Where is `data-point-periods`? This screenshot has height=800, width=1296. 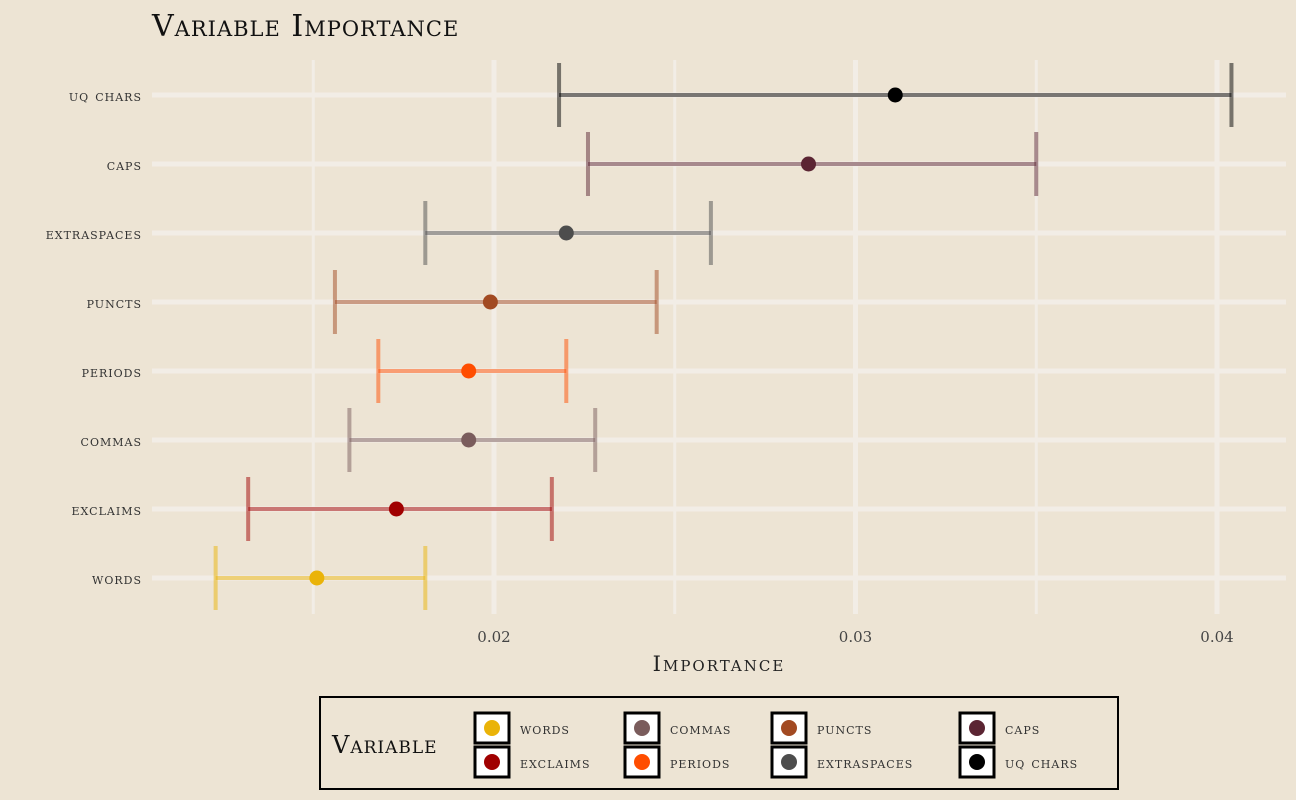 data-point-periods is located at coordinates (469, 371).